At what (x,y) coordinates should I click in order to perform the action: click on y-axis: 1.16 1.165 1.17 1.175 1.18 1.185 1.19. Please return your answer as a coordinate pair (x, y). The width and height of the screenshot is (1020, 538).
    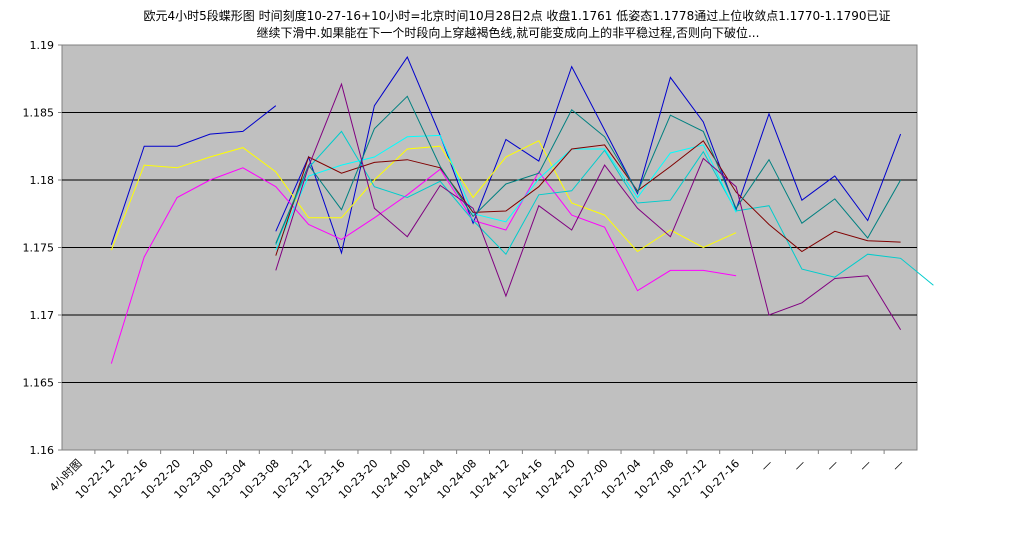
    Looking at the image, I should click on (42, 248).